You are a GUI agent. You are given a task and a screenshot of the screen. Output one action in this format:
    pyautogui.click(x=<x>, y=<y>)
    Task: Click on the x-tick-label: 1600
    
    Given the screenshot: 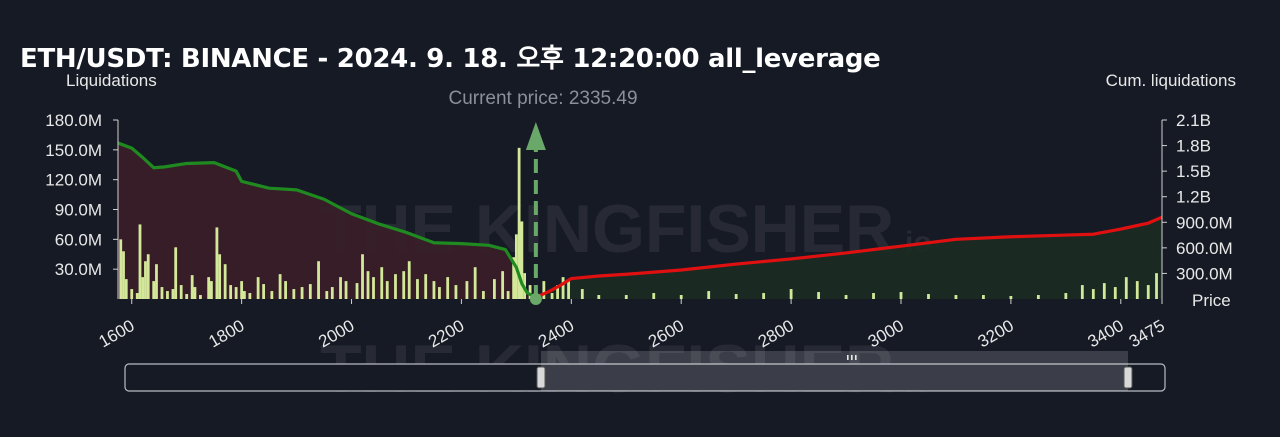 What is the action you would take?
    pyautogui.click(x=116, y=333)
    